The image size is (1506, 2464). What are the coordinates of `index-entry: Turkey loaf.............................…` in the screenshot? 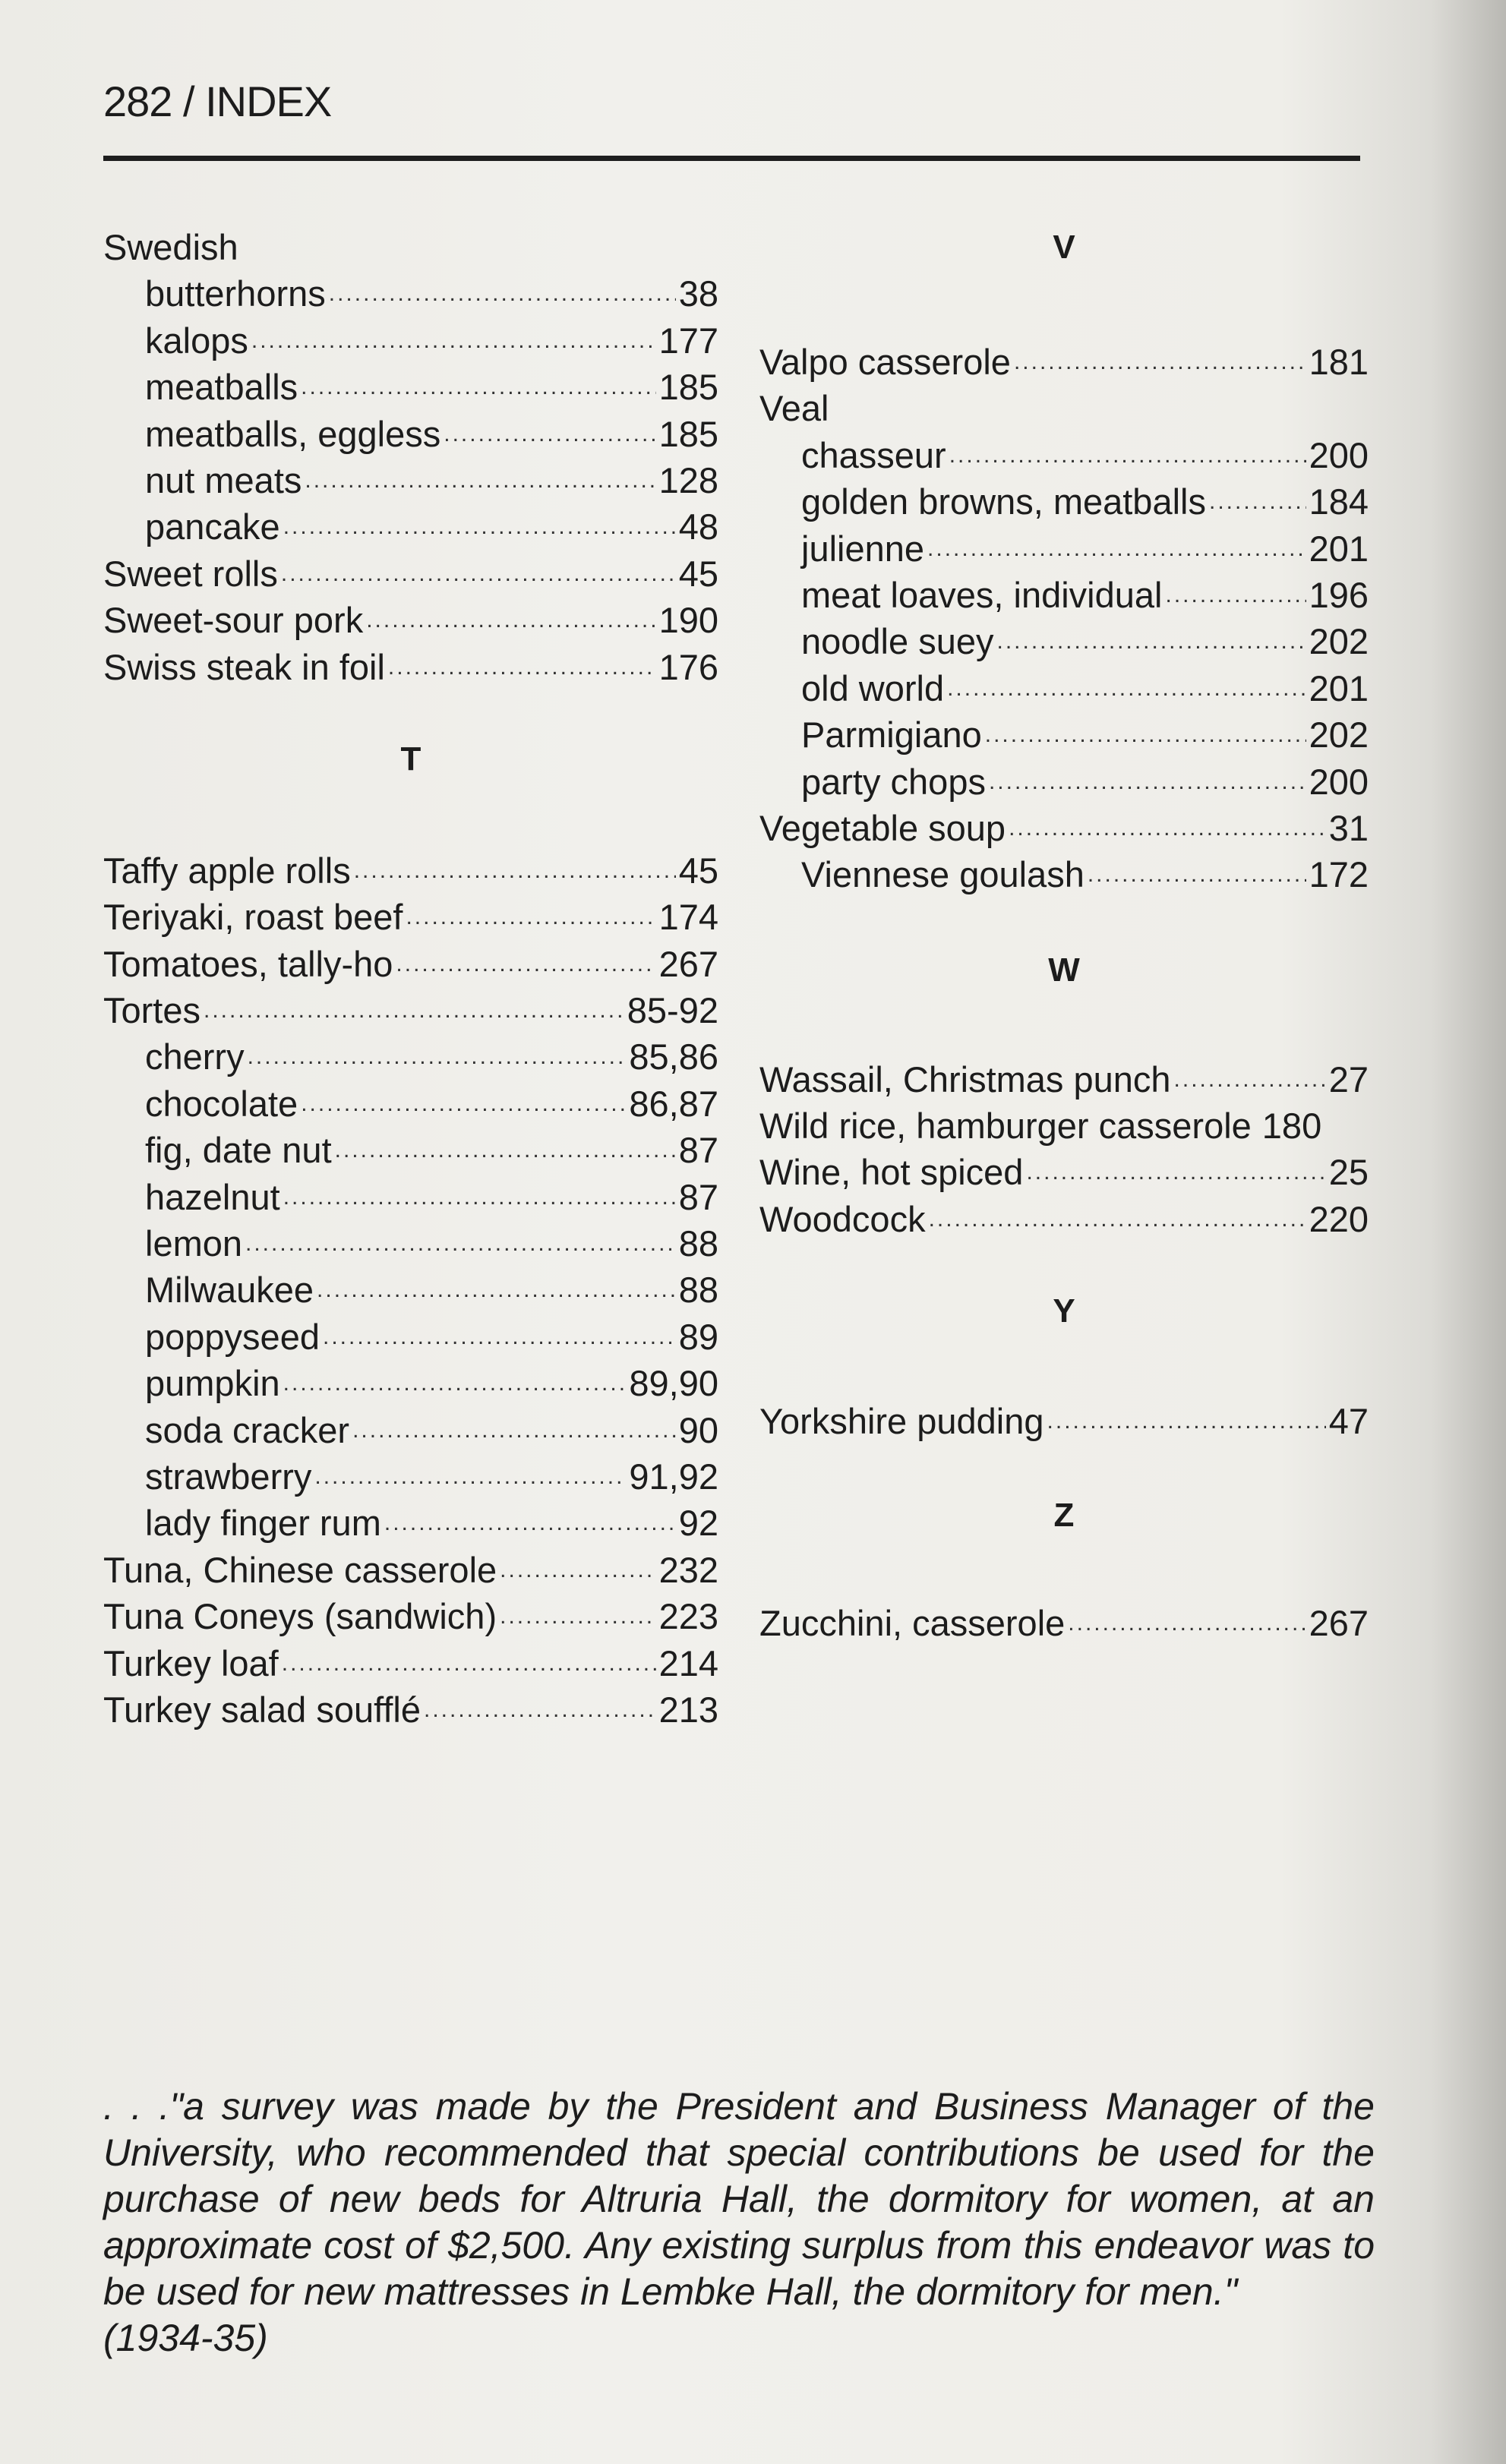 It's located at (410, 1663).